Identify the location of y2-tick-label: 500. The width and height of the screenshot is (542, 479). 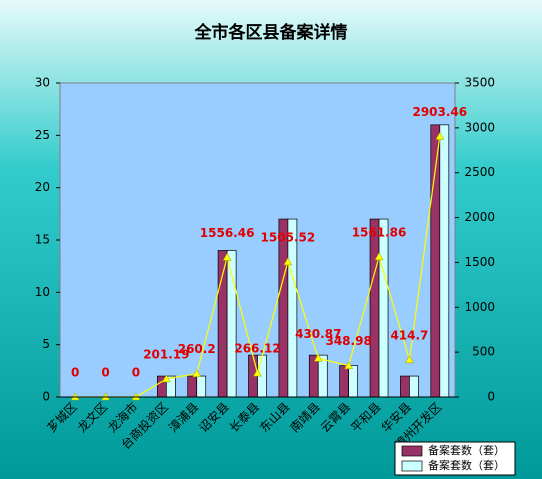
(483, 352).